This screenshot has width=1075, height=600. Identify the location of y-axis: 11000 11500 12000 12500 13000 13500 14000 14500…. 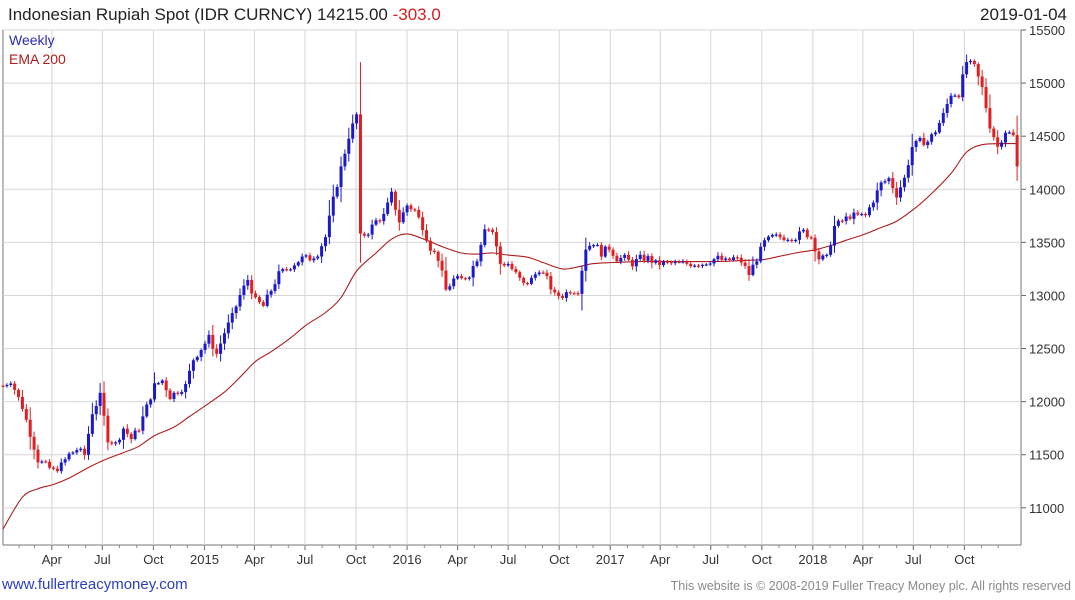
(1043, 269).